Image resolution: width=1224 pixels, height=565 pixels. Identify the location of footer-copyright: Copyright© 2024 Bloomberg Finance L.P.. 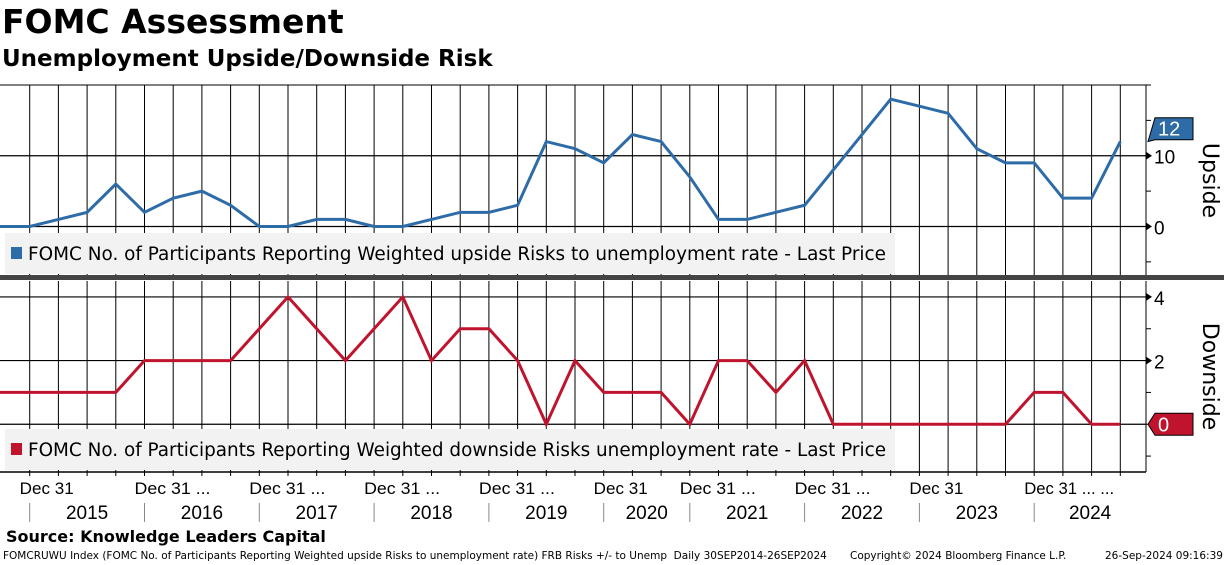
(958, 556).